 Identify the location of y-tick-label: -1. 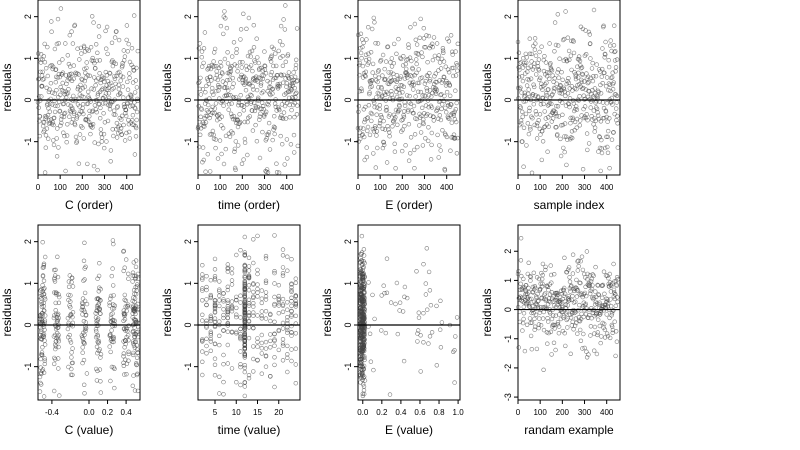
(508, 142).